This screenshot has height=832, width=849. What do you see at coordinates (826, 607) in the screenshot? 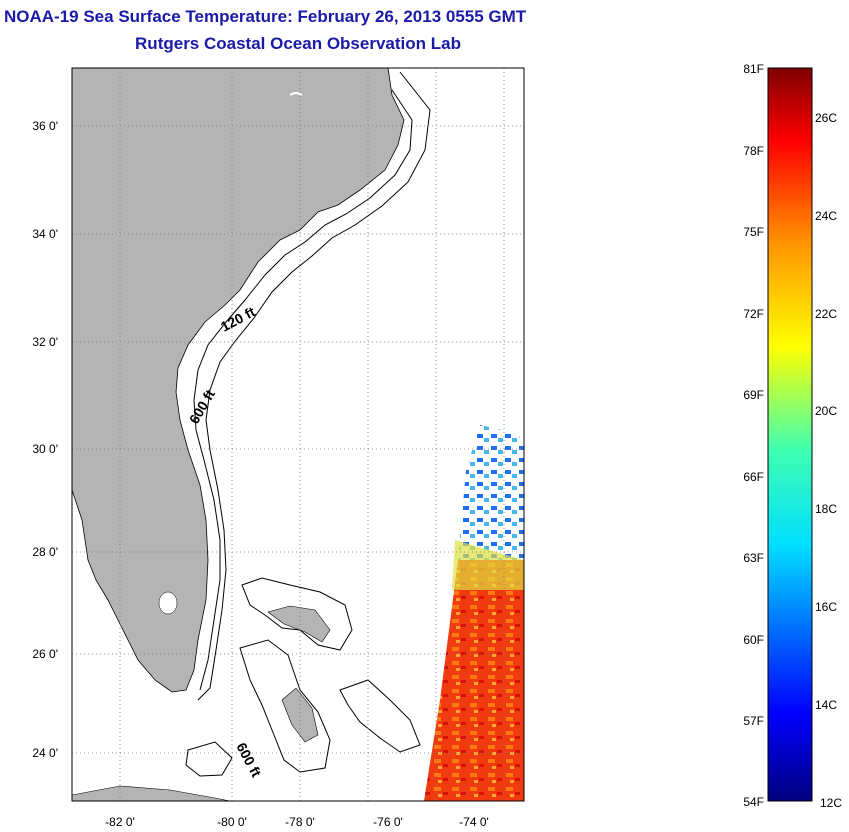
I see `celsius-label: 16C` at bounding box center [826, 607].